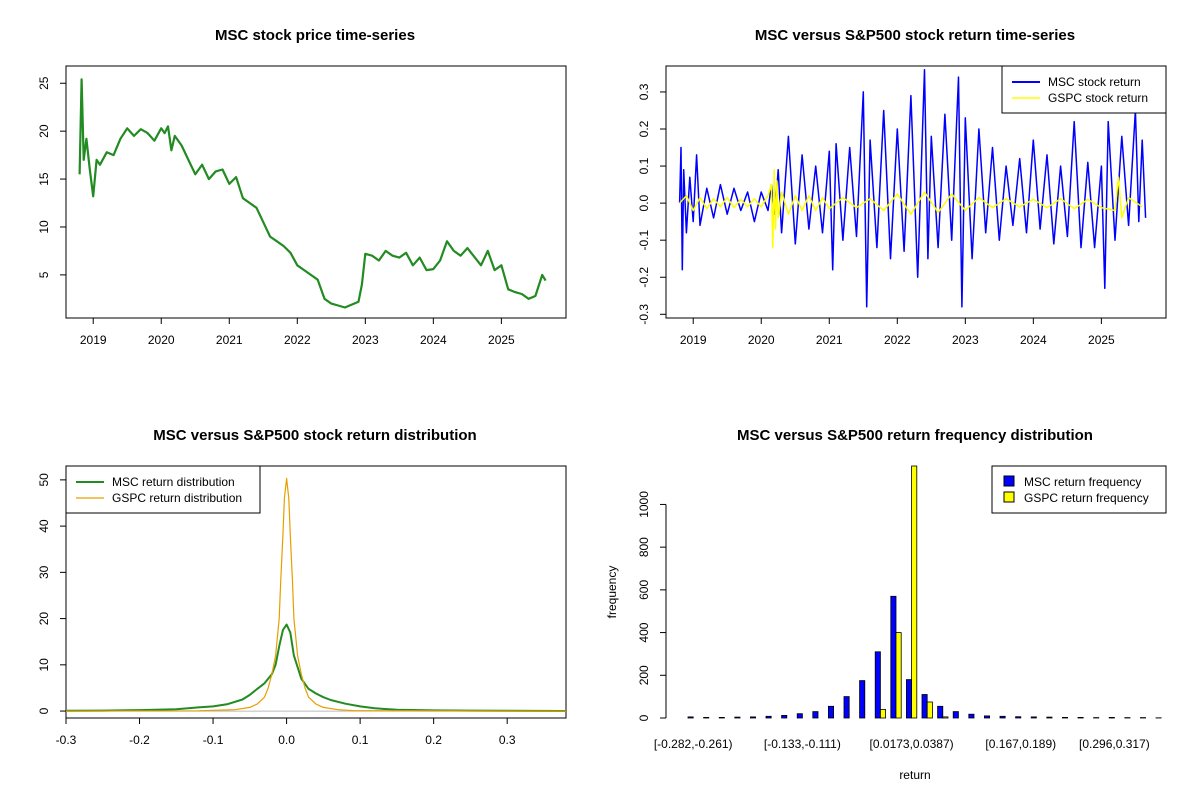 The image size is (1200, 800). I want to click on returns-x-tick-label: 2022, so click(897, 340).